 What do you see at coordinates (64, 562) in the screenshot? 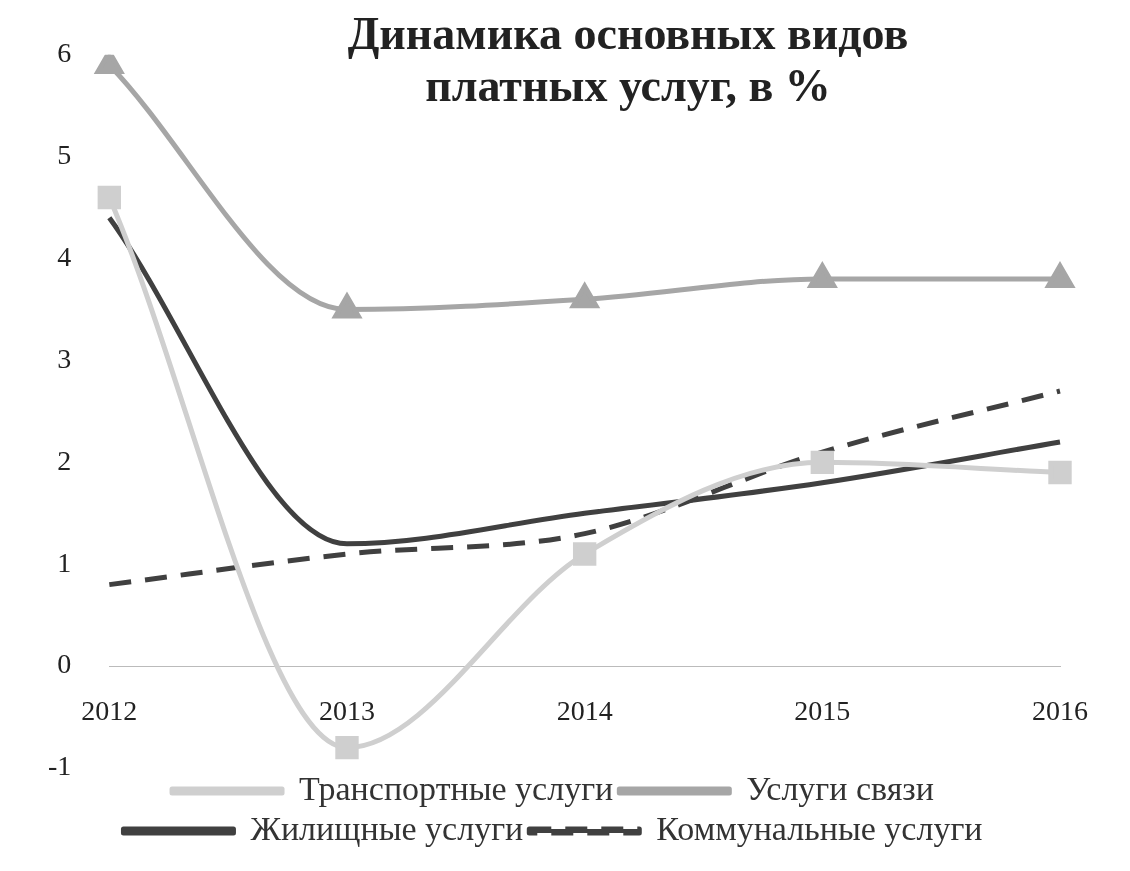
I see `y-tick-label: 1` at bounding box center [64, 562].